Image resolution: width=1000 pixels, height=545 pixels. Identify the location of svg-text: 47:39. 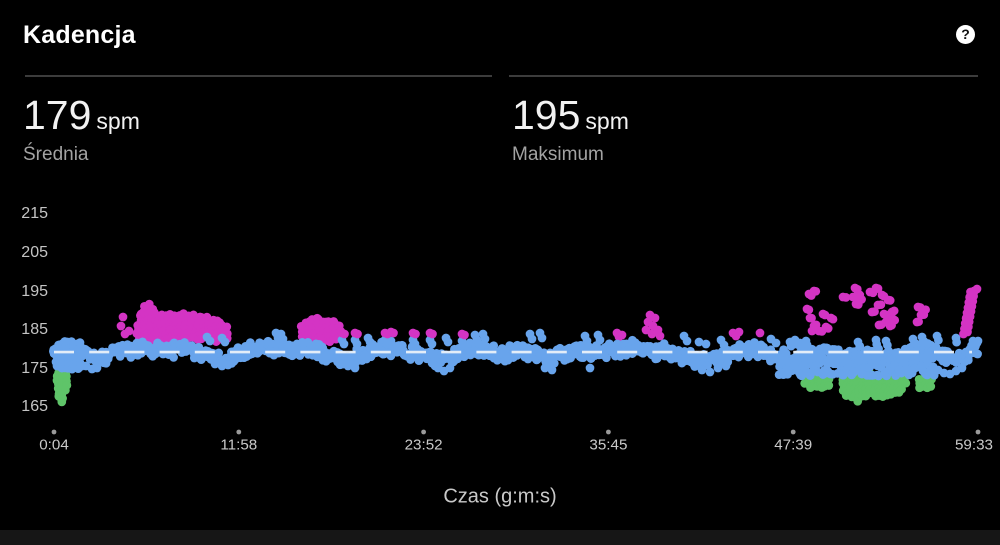
(793, 445).